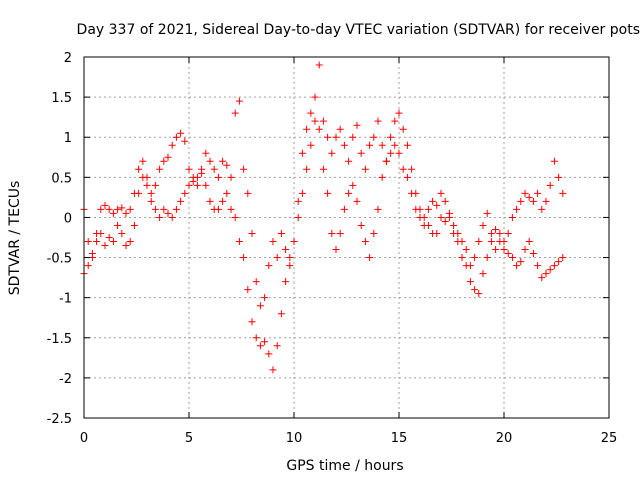  I want to click on y-tick-label: -1.5, so click(59, 339).